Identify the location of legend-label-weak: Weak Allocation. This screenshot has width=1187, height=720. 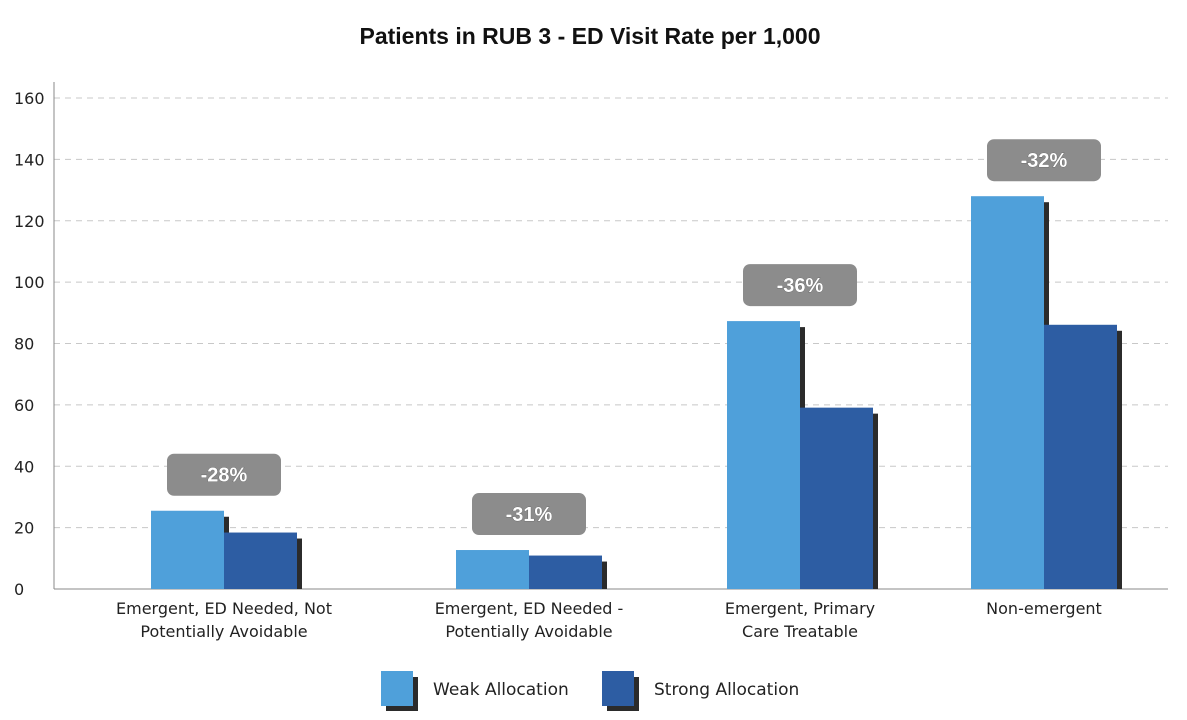
(501, 690).